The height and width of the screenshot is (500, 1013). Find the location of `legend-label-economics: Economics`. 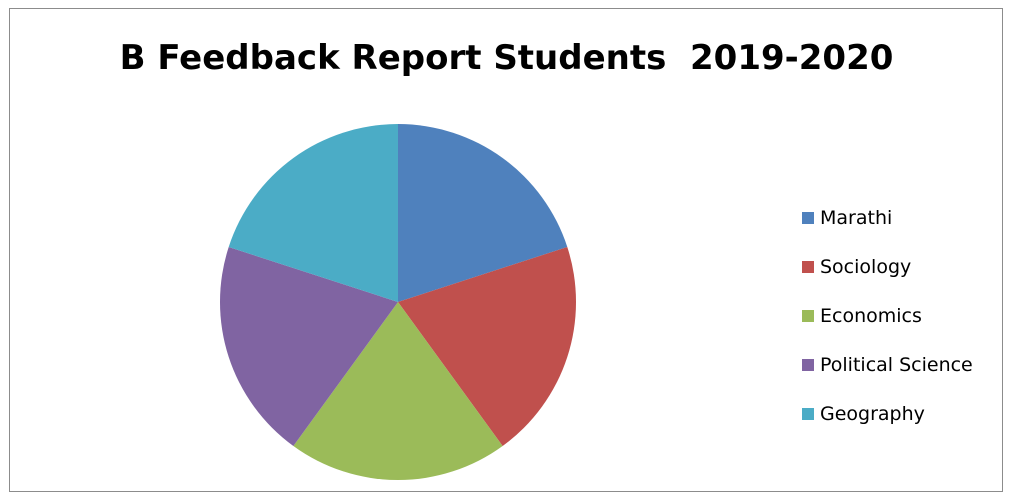

legend-label-economics: Economics is located at coordinates (871, 315).